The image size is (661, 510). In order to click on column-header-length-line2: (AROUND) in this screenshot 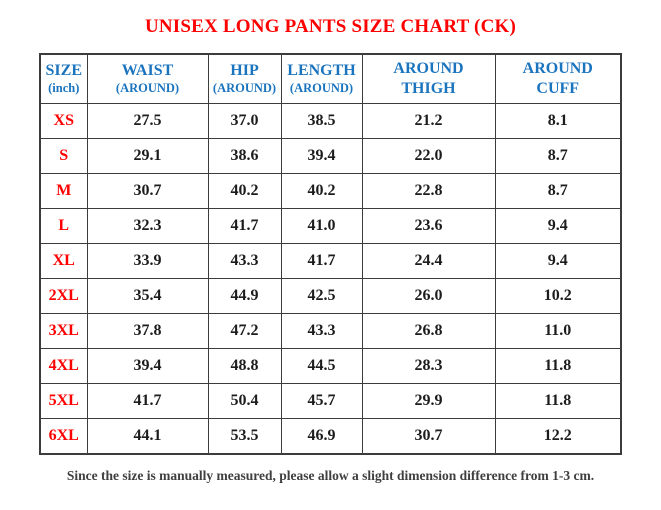, I will do `click(321, 88)`.